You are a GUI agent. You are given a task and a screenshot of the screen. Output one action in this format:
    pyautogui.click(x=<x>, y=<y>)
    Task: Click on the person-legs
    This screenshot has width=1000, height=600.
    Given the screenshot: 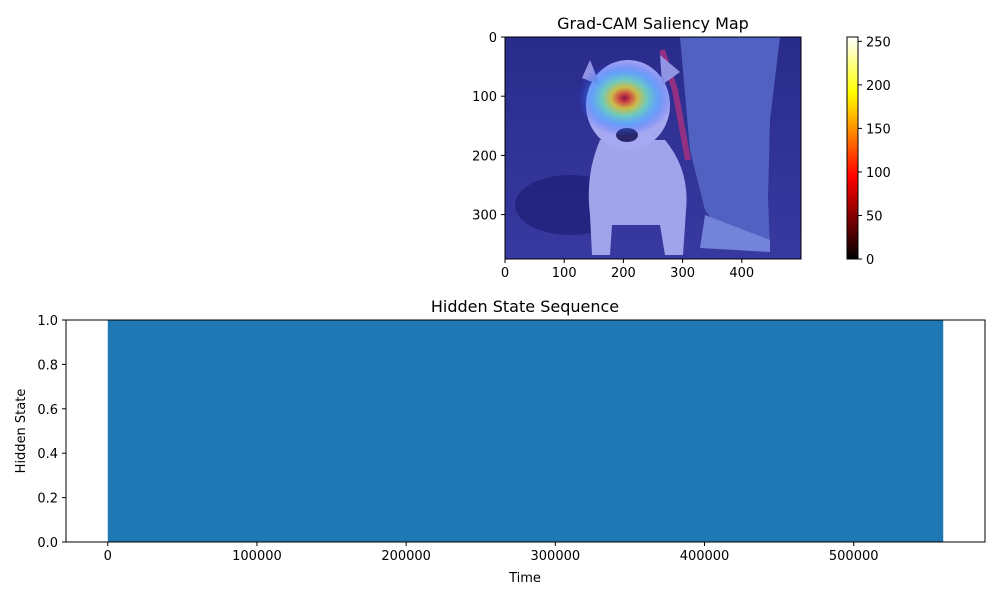 What is the action you would take?
    pyautogui.click(x=730, y=142)
    